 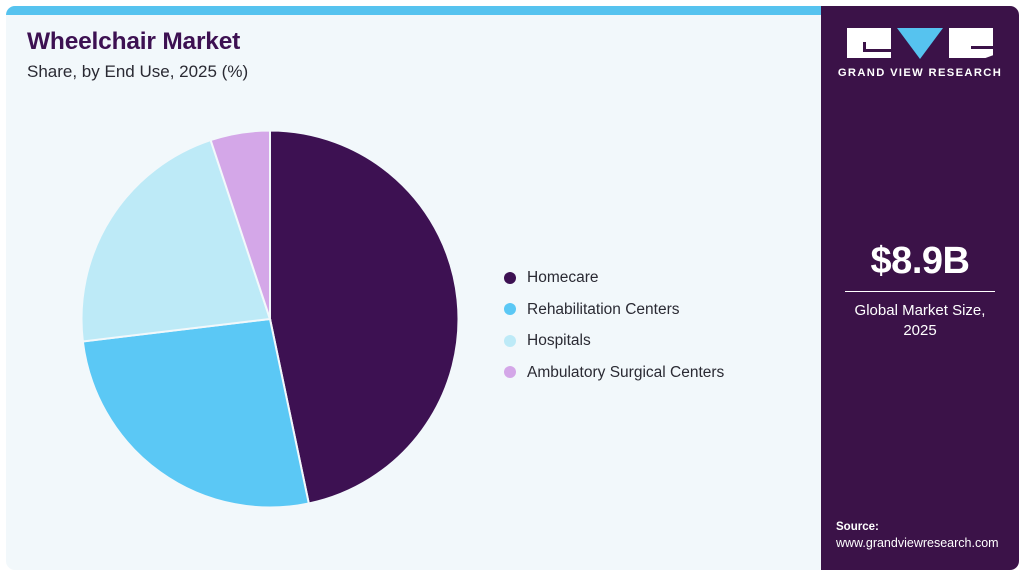 What do you see at coordinates (971, 43) in the screenshot?
I see `logo-letter-r-icon` at bounding box center [971, 43].